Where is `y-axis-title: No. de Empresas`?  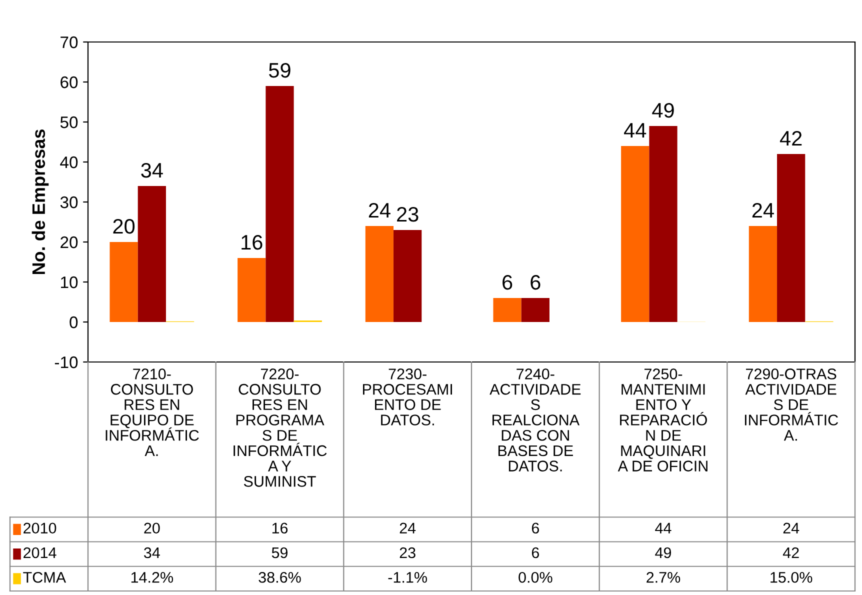 y-axis-title: No. de Empresas is located at coordinates (40, 201).